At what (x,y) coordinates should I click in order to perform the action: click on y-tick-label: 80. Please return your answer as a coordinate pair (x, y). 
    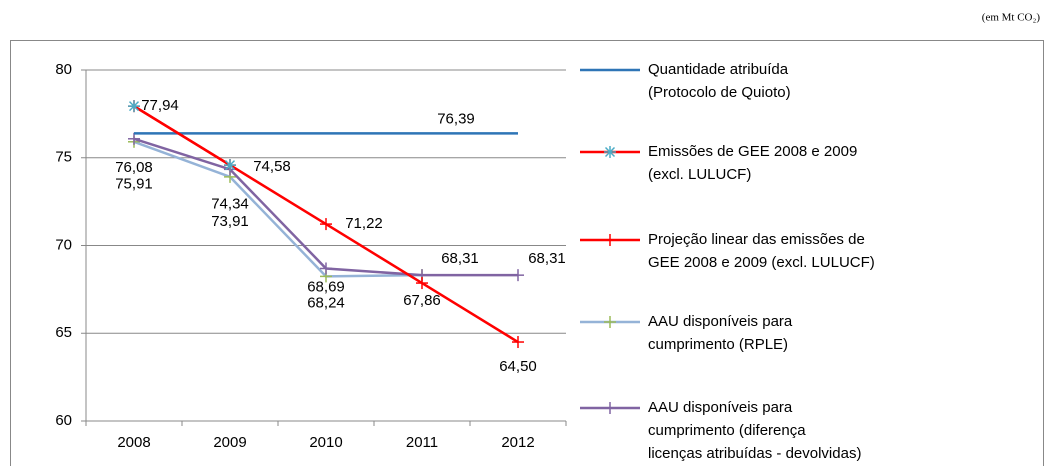
    Looking at the image, I should click on (63, 69).